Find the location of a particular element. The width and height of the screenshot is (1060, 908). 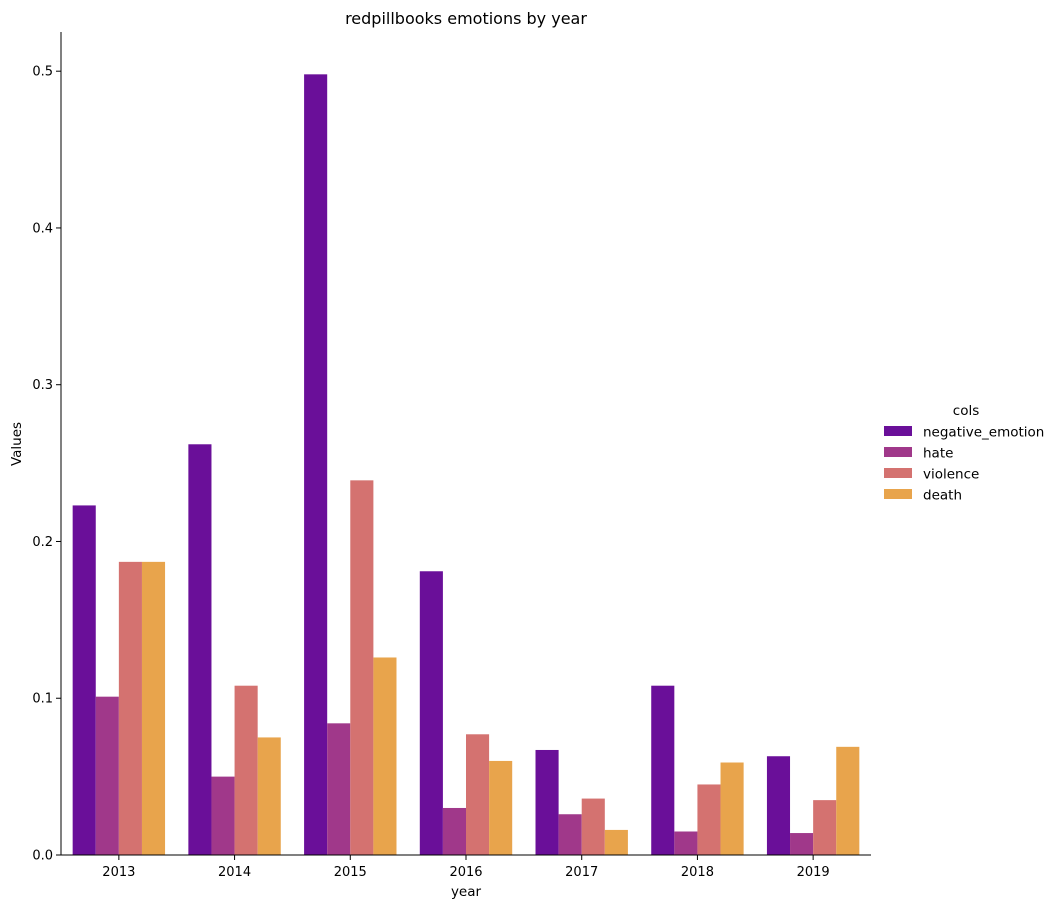

y-tick-label: 0.1 is located at coordinates (42, 699).